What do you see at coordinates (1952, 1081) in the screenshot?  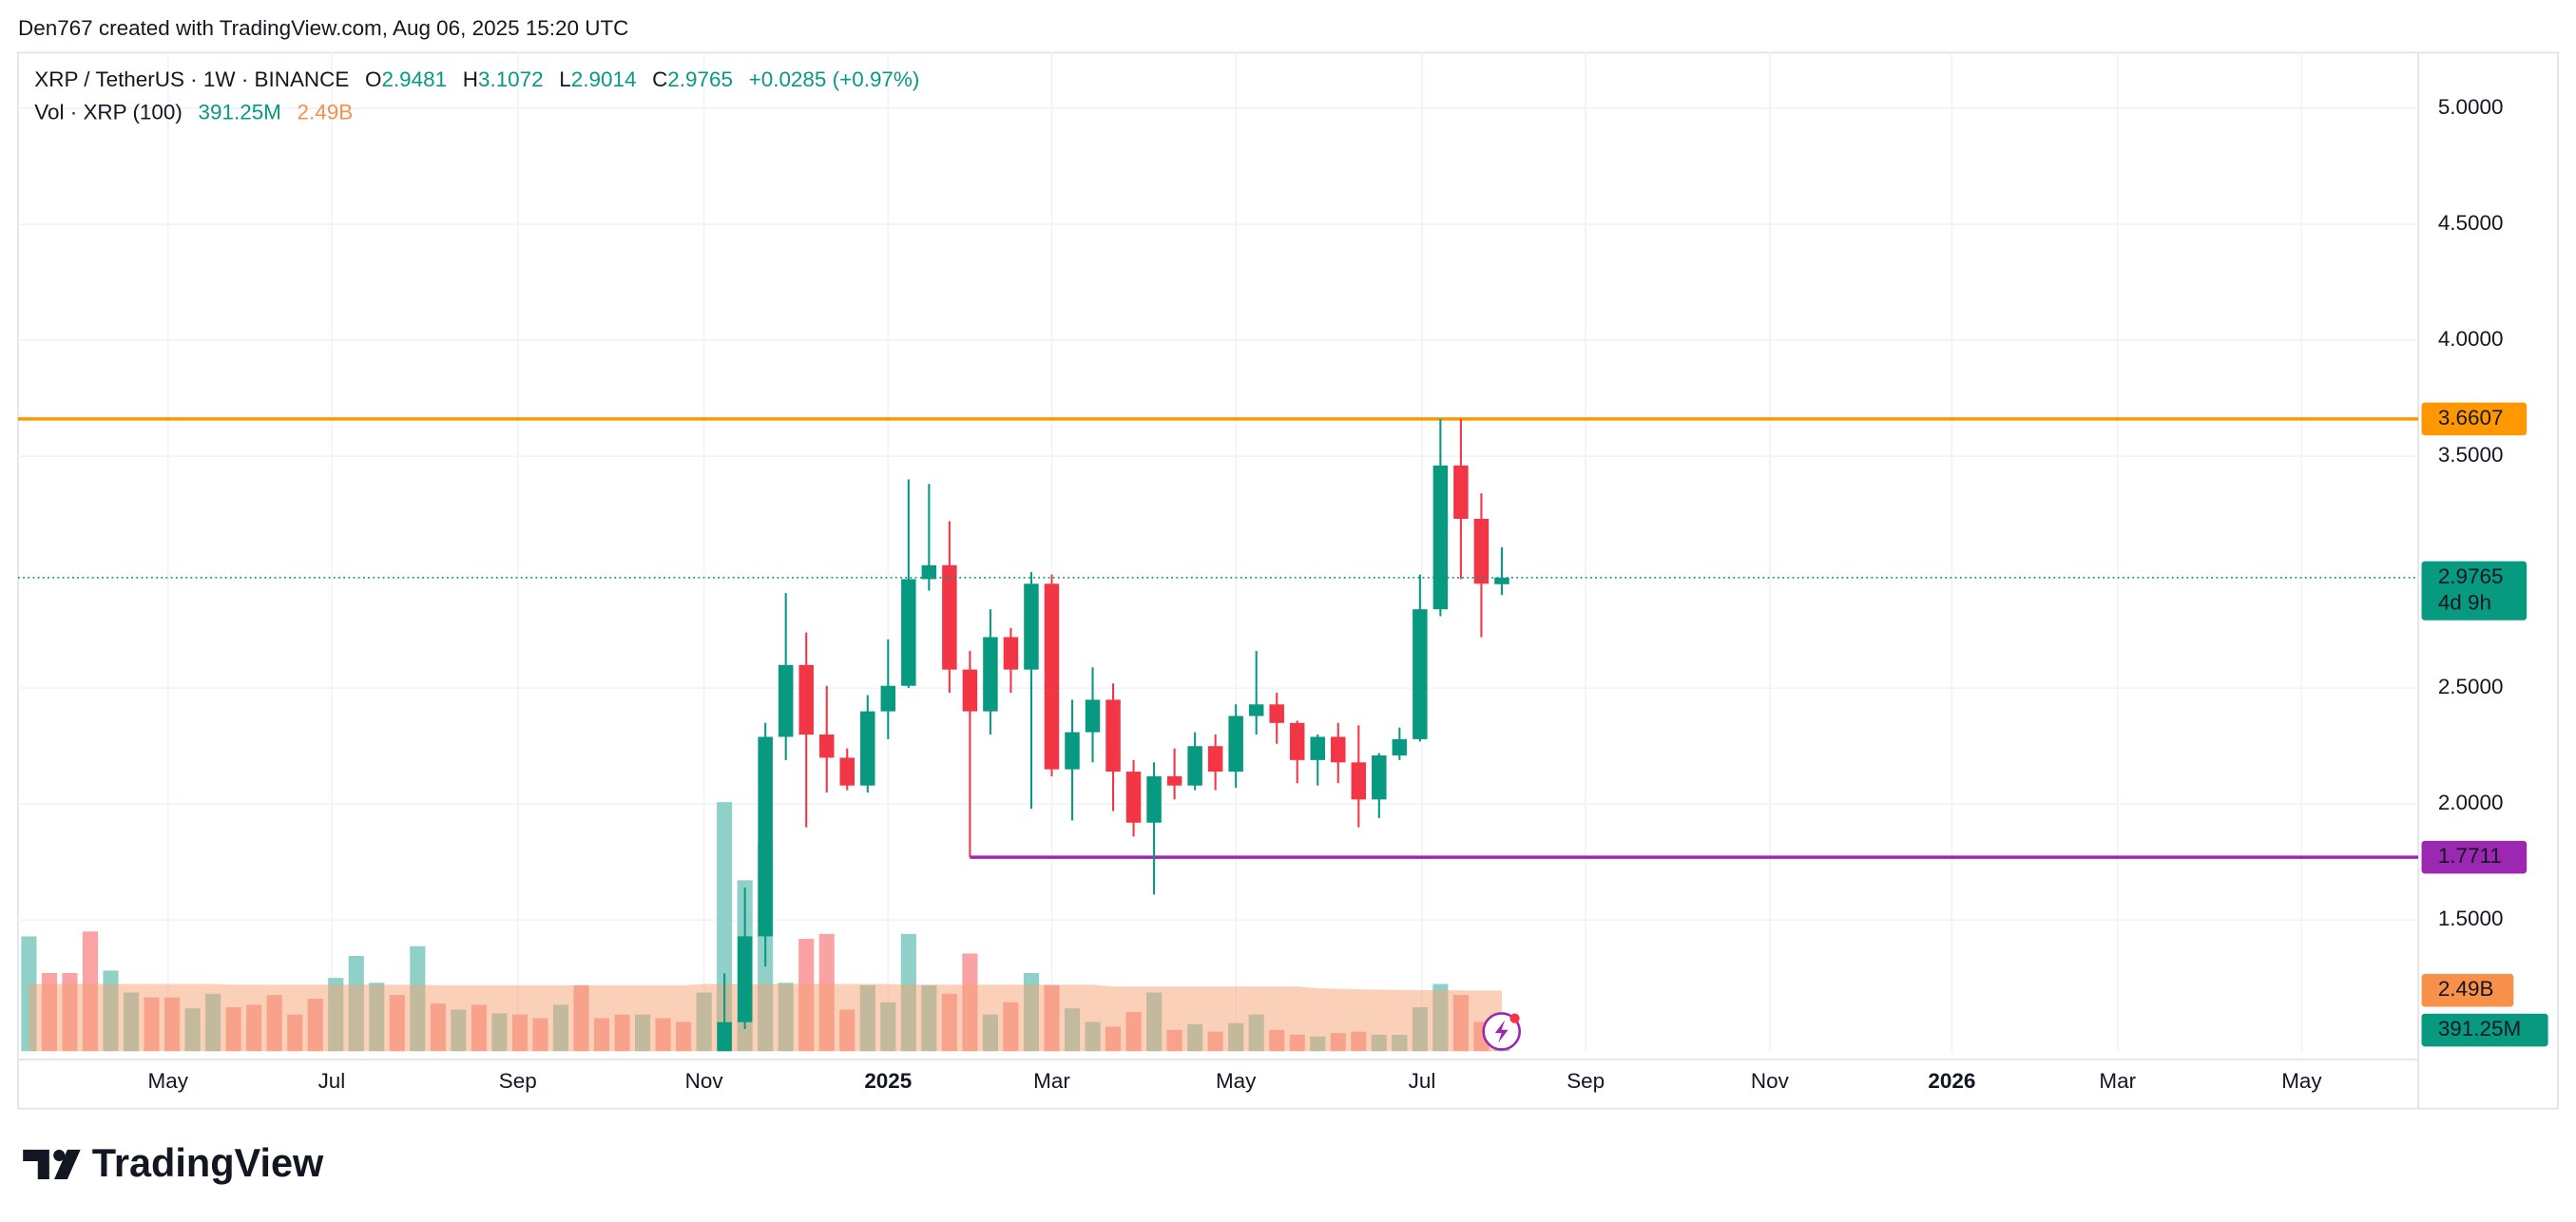 I see `x-tick-label: 2026` at bounding box center [1952, 1081].